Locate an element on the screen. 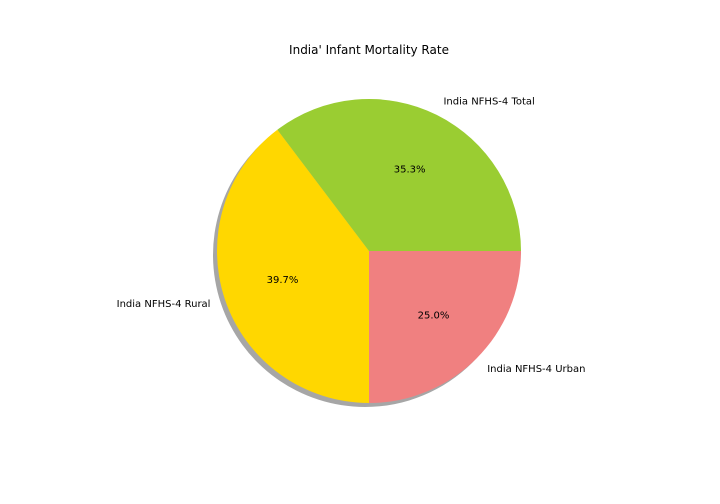  slice-label-india-nfhs-4-urban: India NFHS-4 Urban is located at coordinates (536, 369).